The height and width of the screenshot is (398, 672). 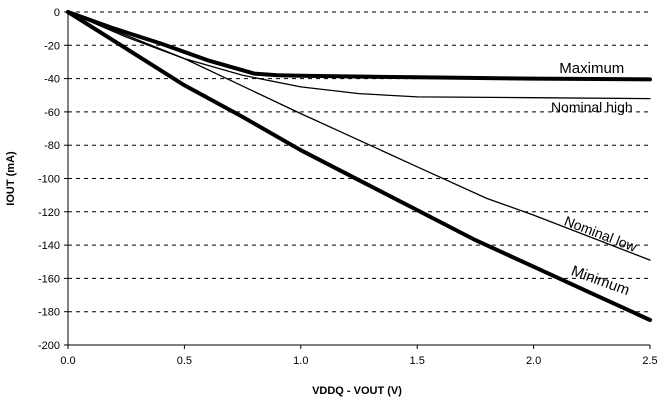 What do you see at coordinates (649, 361) in the screenshot?
I see `x-tick-label: 2.5` at bounding box center [649, 361].